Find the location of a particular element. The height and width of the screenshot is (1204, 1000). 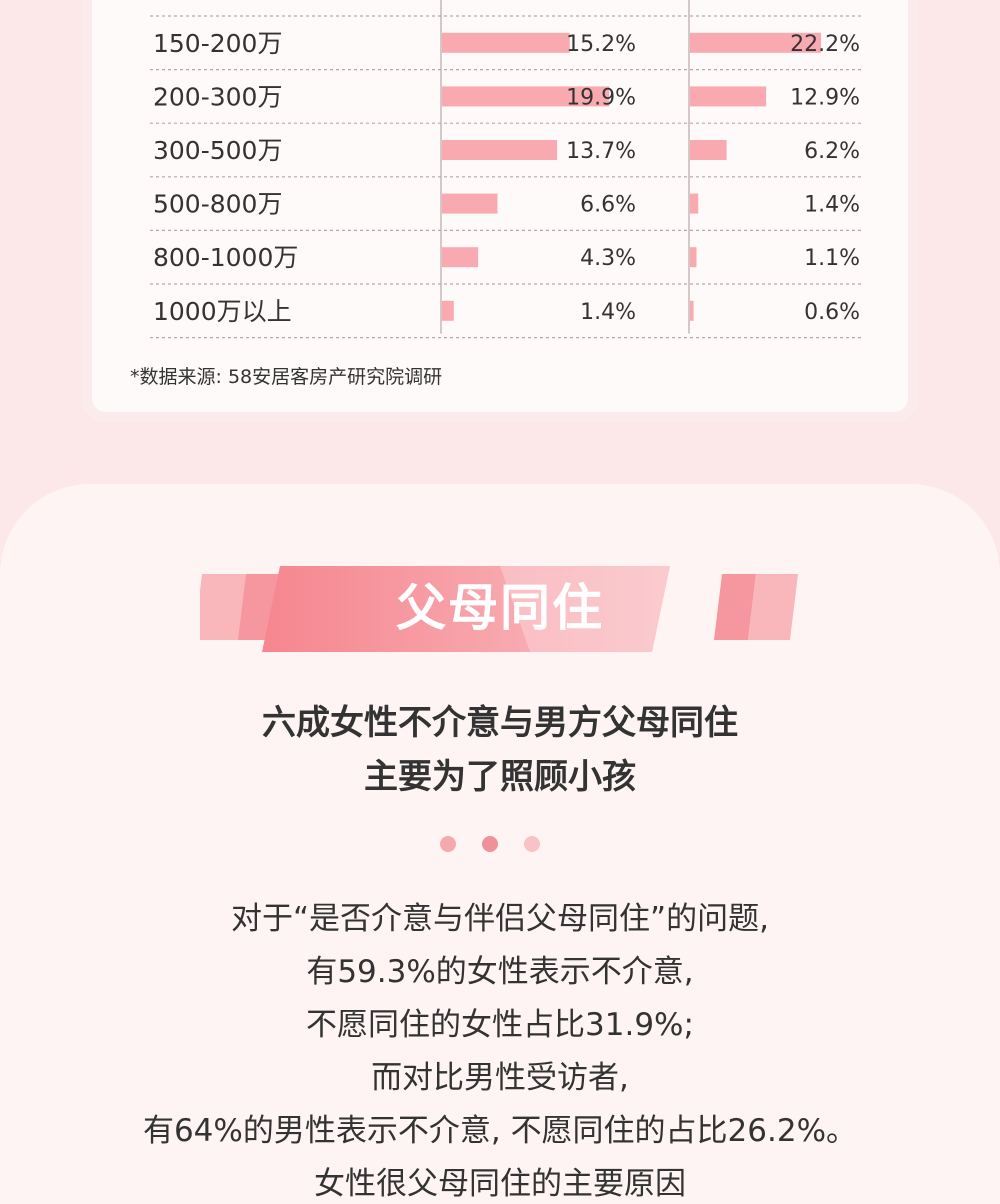

body-line-5: 有64%的男性表示不介意, 不愿同住的占比26.2%。 is located at coordinates (500, 1131).